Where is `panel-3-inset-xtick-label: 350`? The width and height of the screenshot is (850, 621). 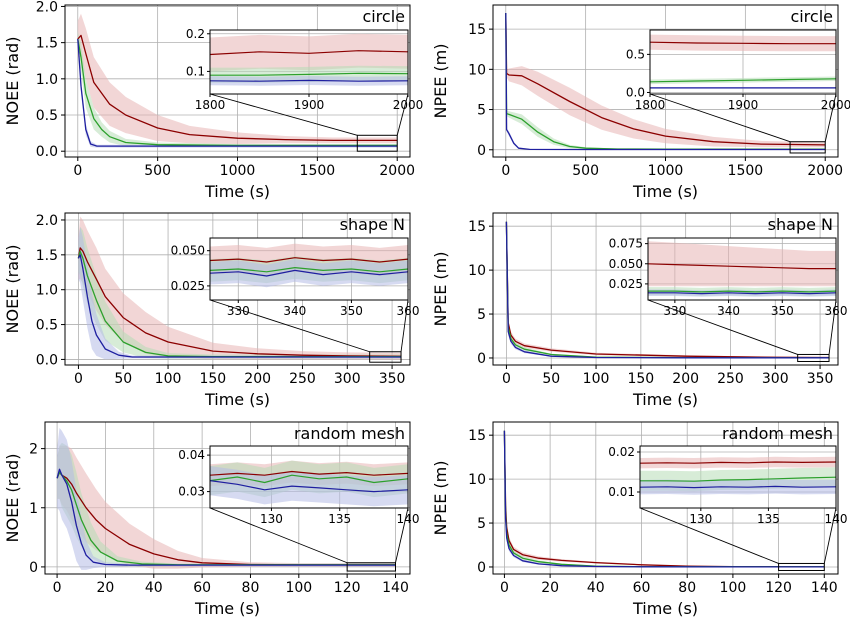
panel-3-inset-xtick-label: 350 is located at coordinates (351, 311).